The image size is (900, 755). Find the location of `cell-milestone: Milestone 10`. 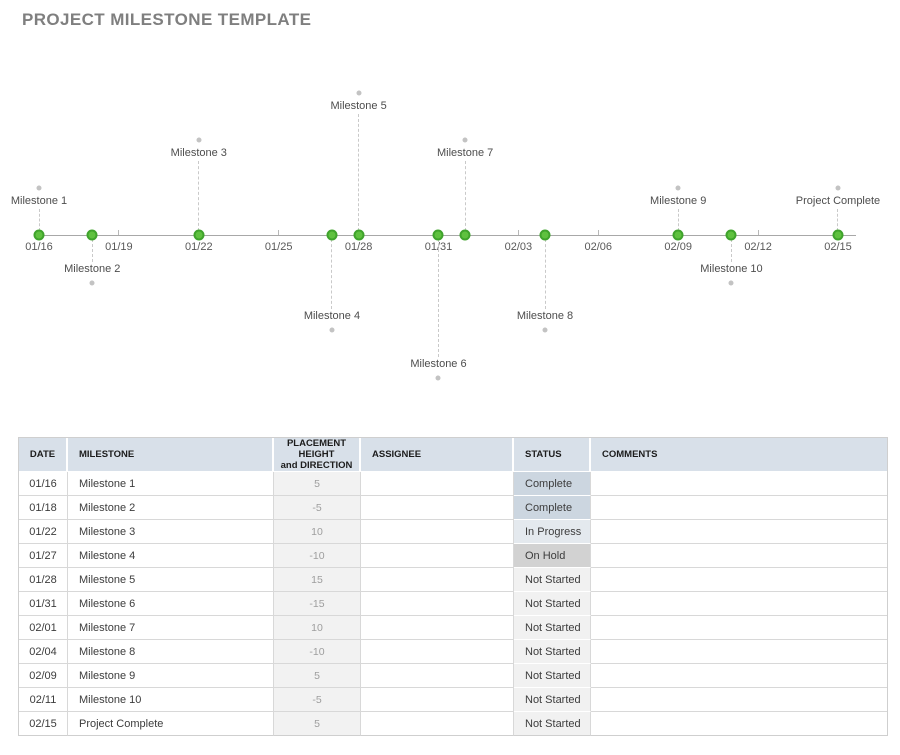

cell-milestone: Milestone 10 is located at coordinates (171, 700).